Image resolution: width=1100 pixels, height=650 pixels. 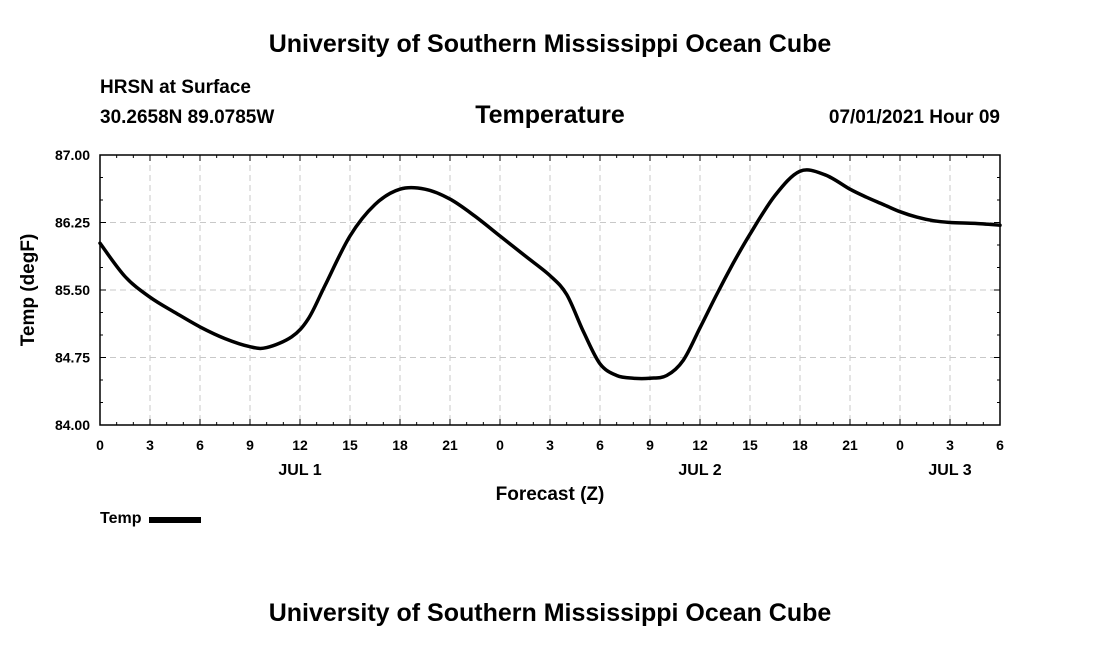 I want to click on date-label: JUL 1, so click(x=299, y=470).